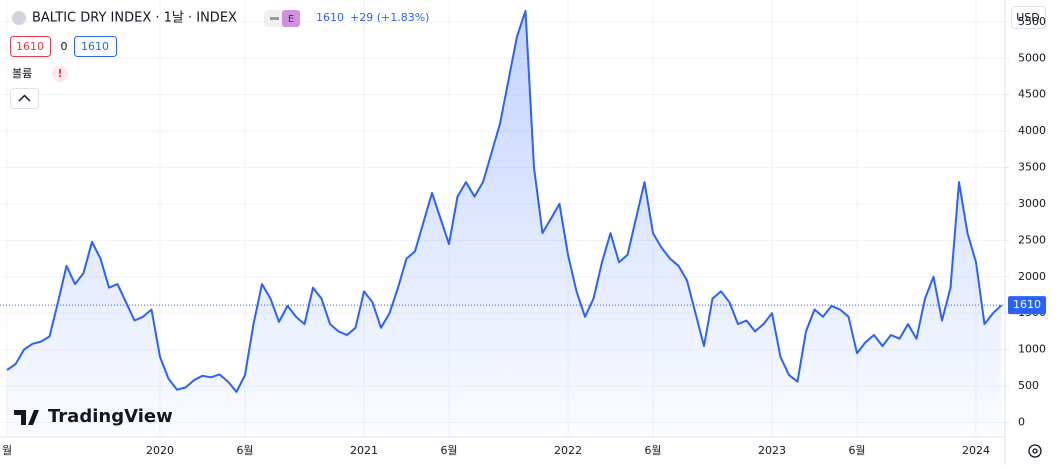 Image resolution: width=1064 pixels, height=469 pixels. I want to click on x-tick-label: 월, so click(7, 450).